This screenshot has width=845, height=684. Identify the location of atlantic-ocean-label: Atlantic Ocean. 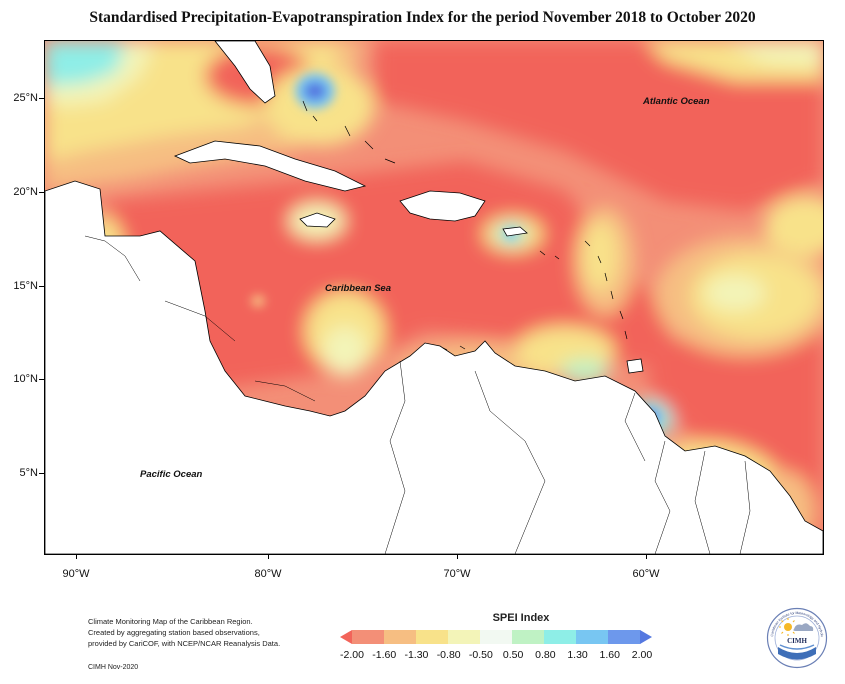
(676, 101).